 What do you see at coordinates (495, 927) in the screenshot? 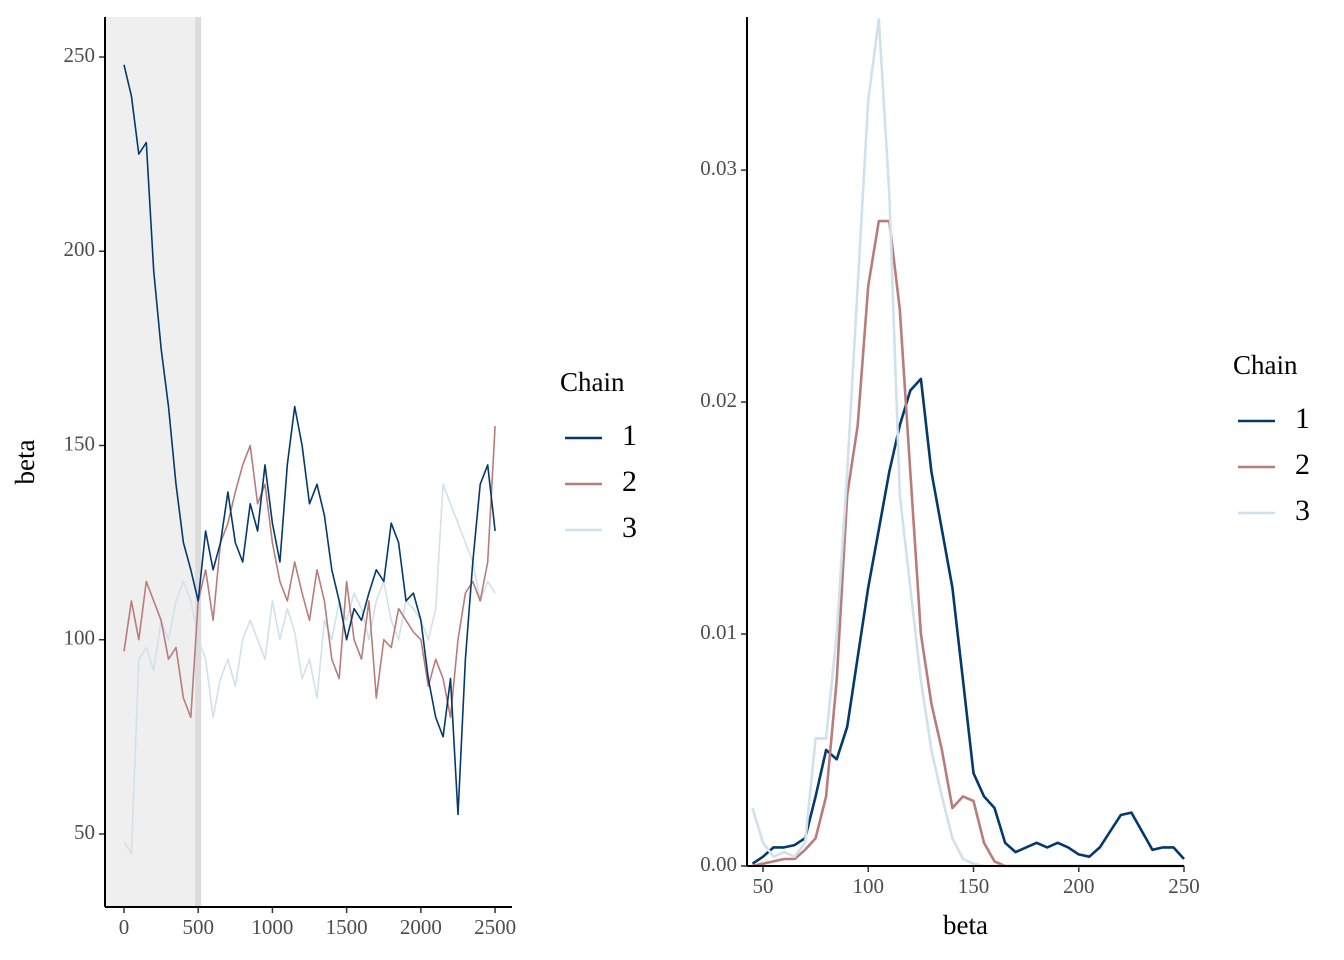
I see `x-tick-label: 2500` at bounding box center [495, 927].